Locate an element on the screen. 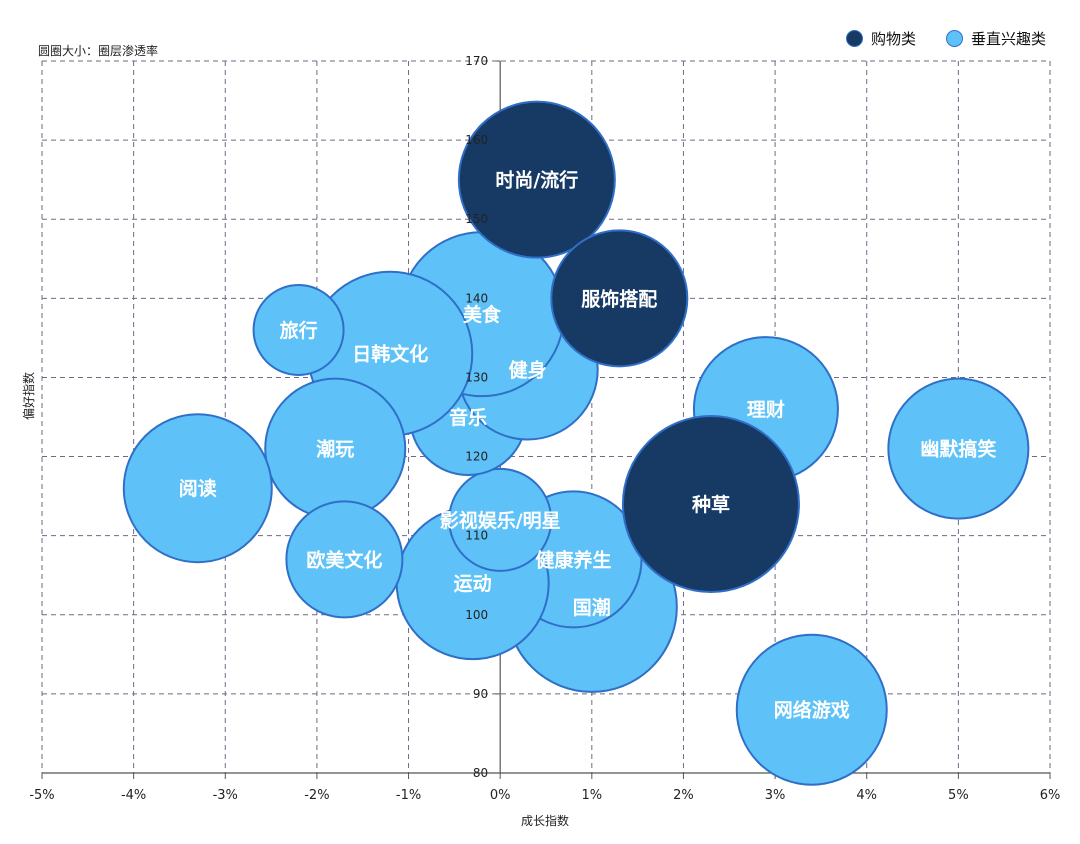 This screenshot has height=844, width=1080. bubble-label-0-9: 美食 is located at coordinates (482, 314).